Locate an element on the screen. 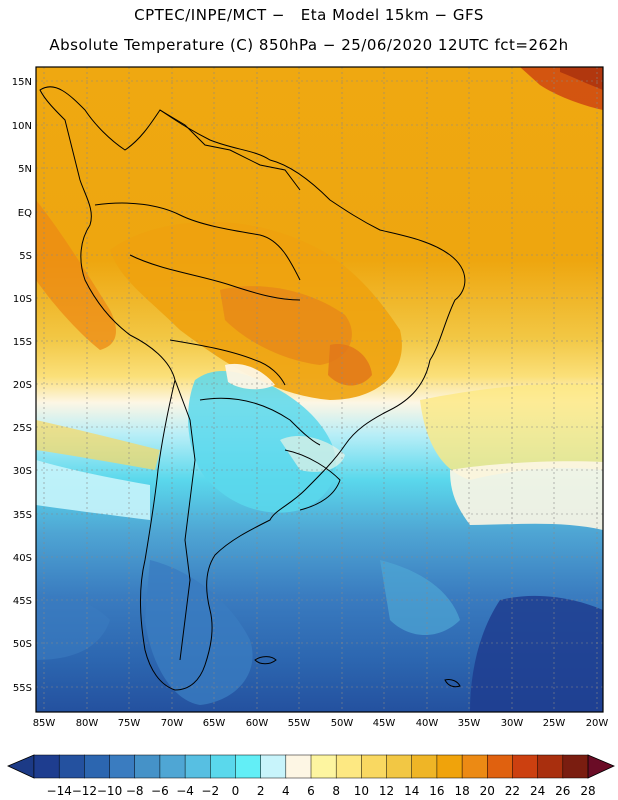 This screenshot has height=800, width=618. lat-label: EQ is located at coordinates (25, 213).